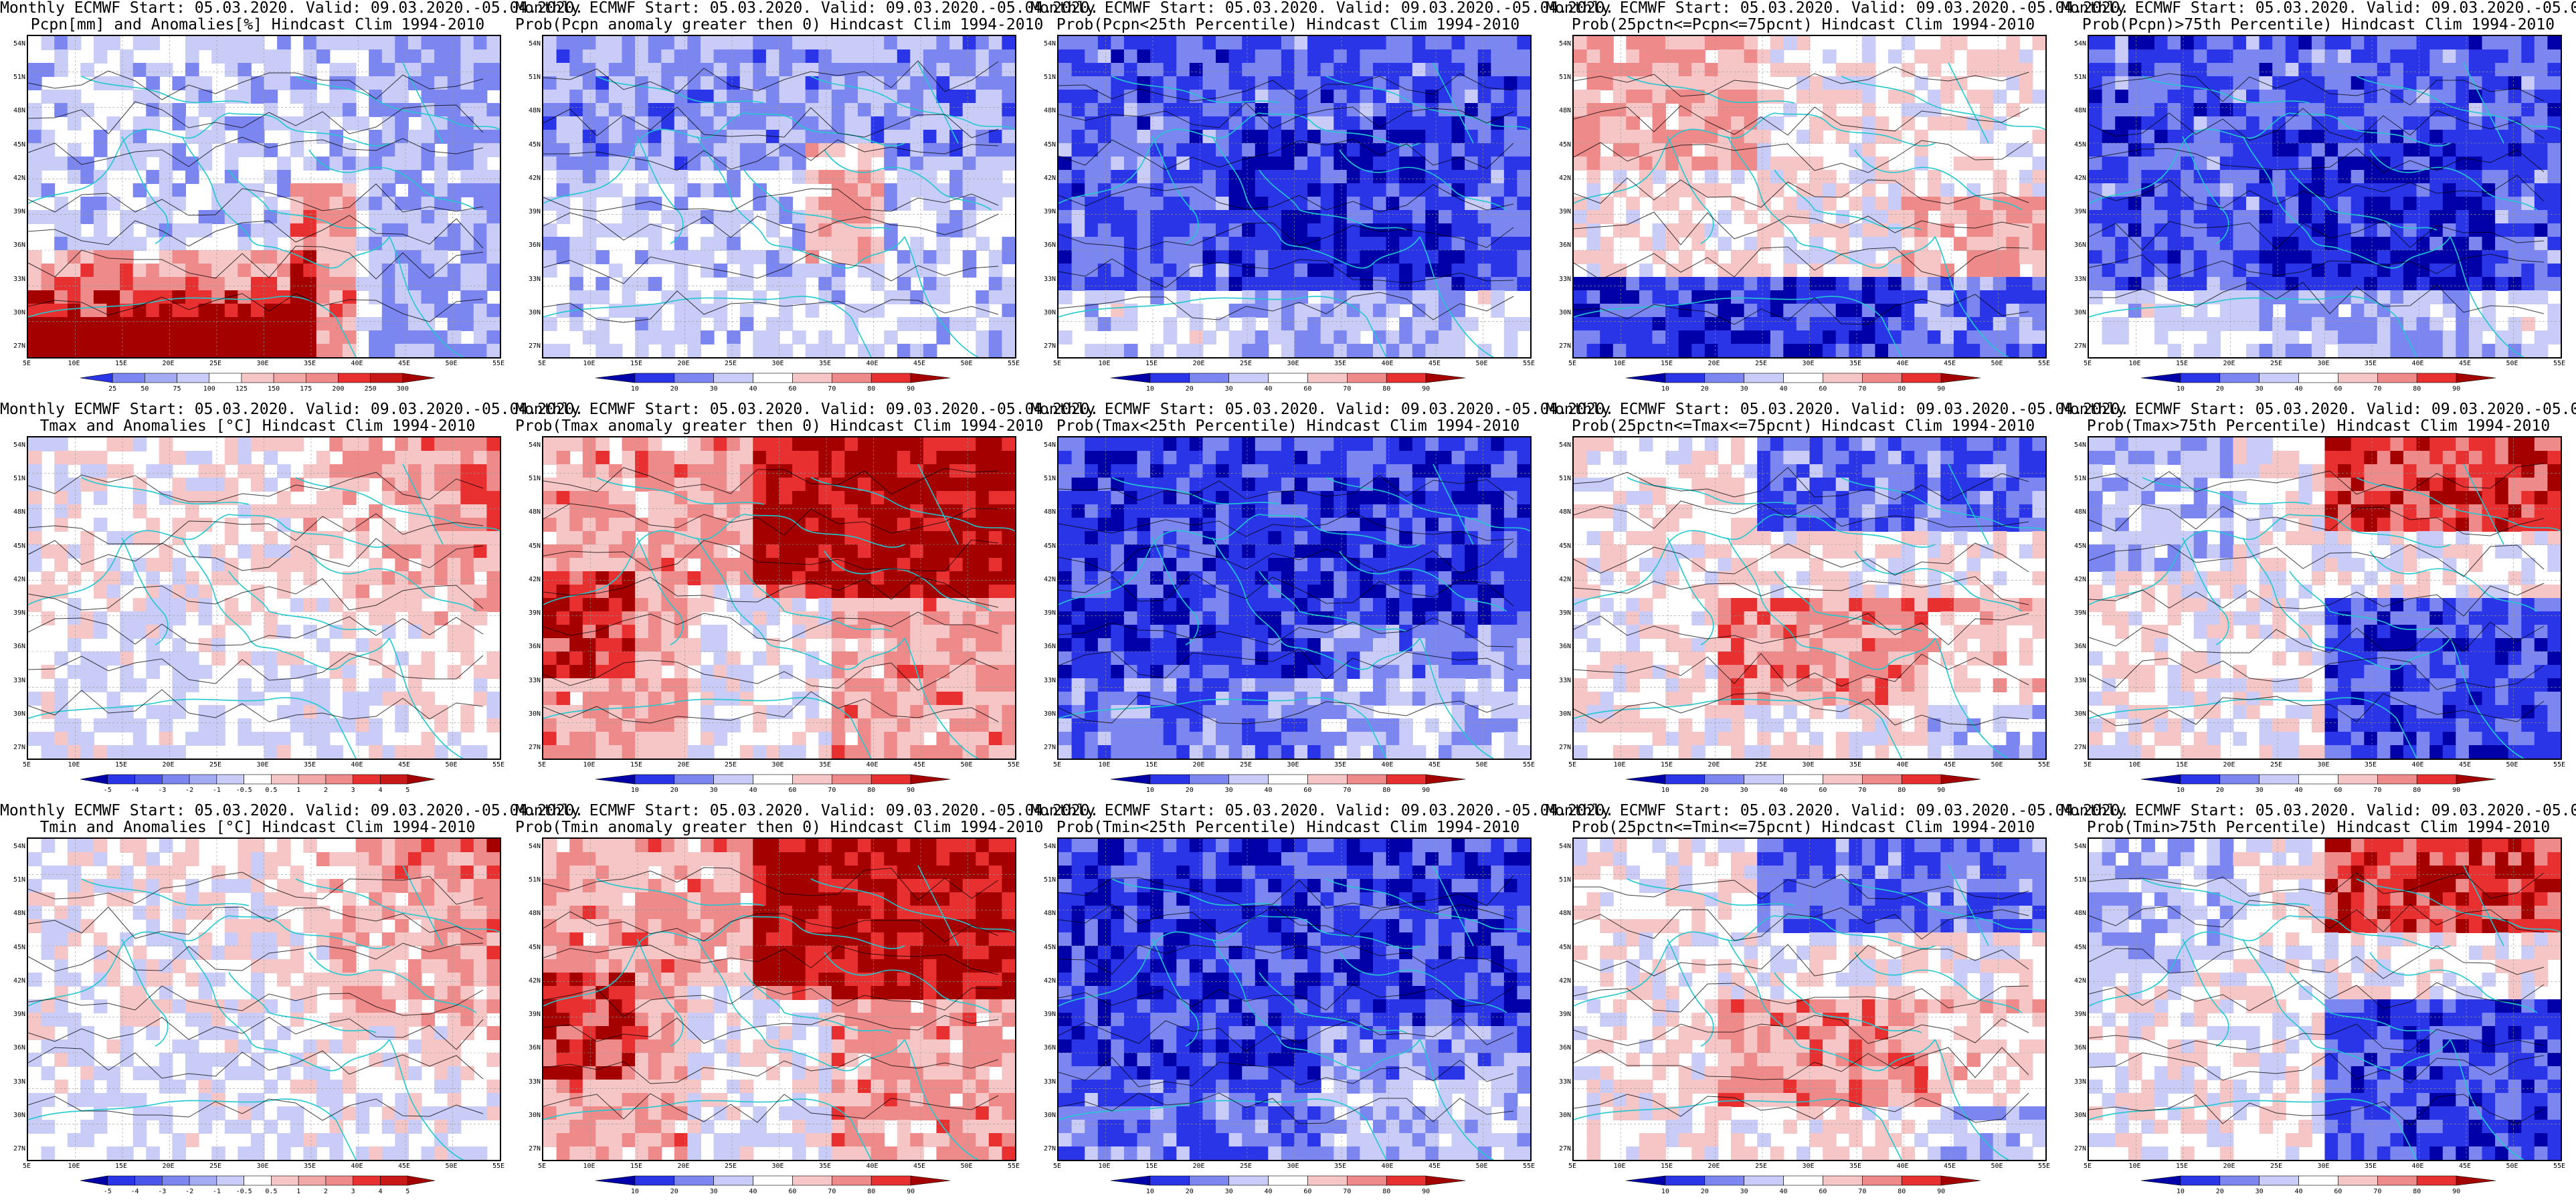  What do you see at coordinates (168, 1166) in the screenshot?
I see `longitude-label: 20E` at bounding box center [168, 1166].